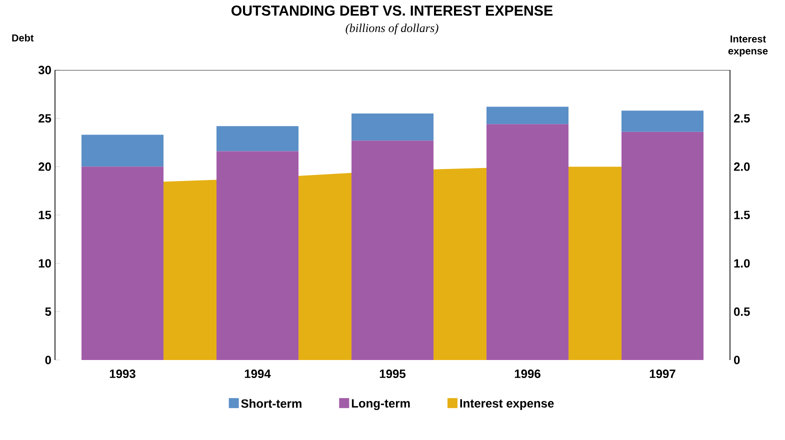  Describe the element at coordinates (271, 403) in the screenshot. I see `legend-label: Short-term` at that location.